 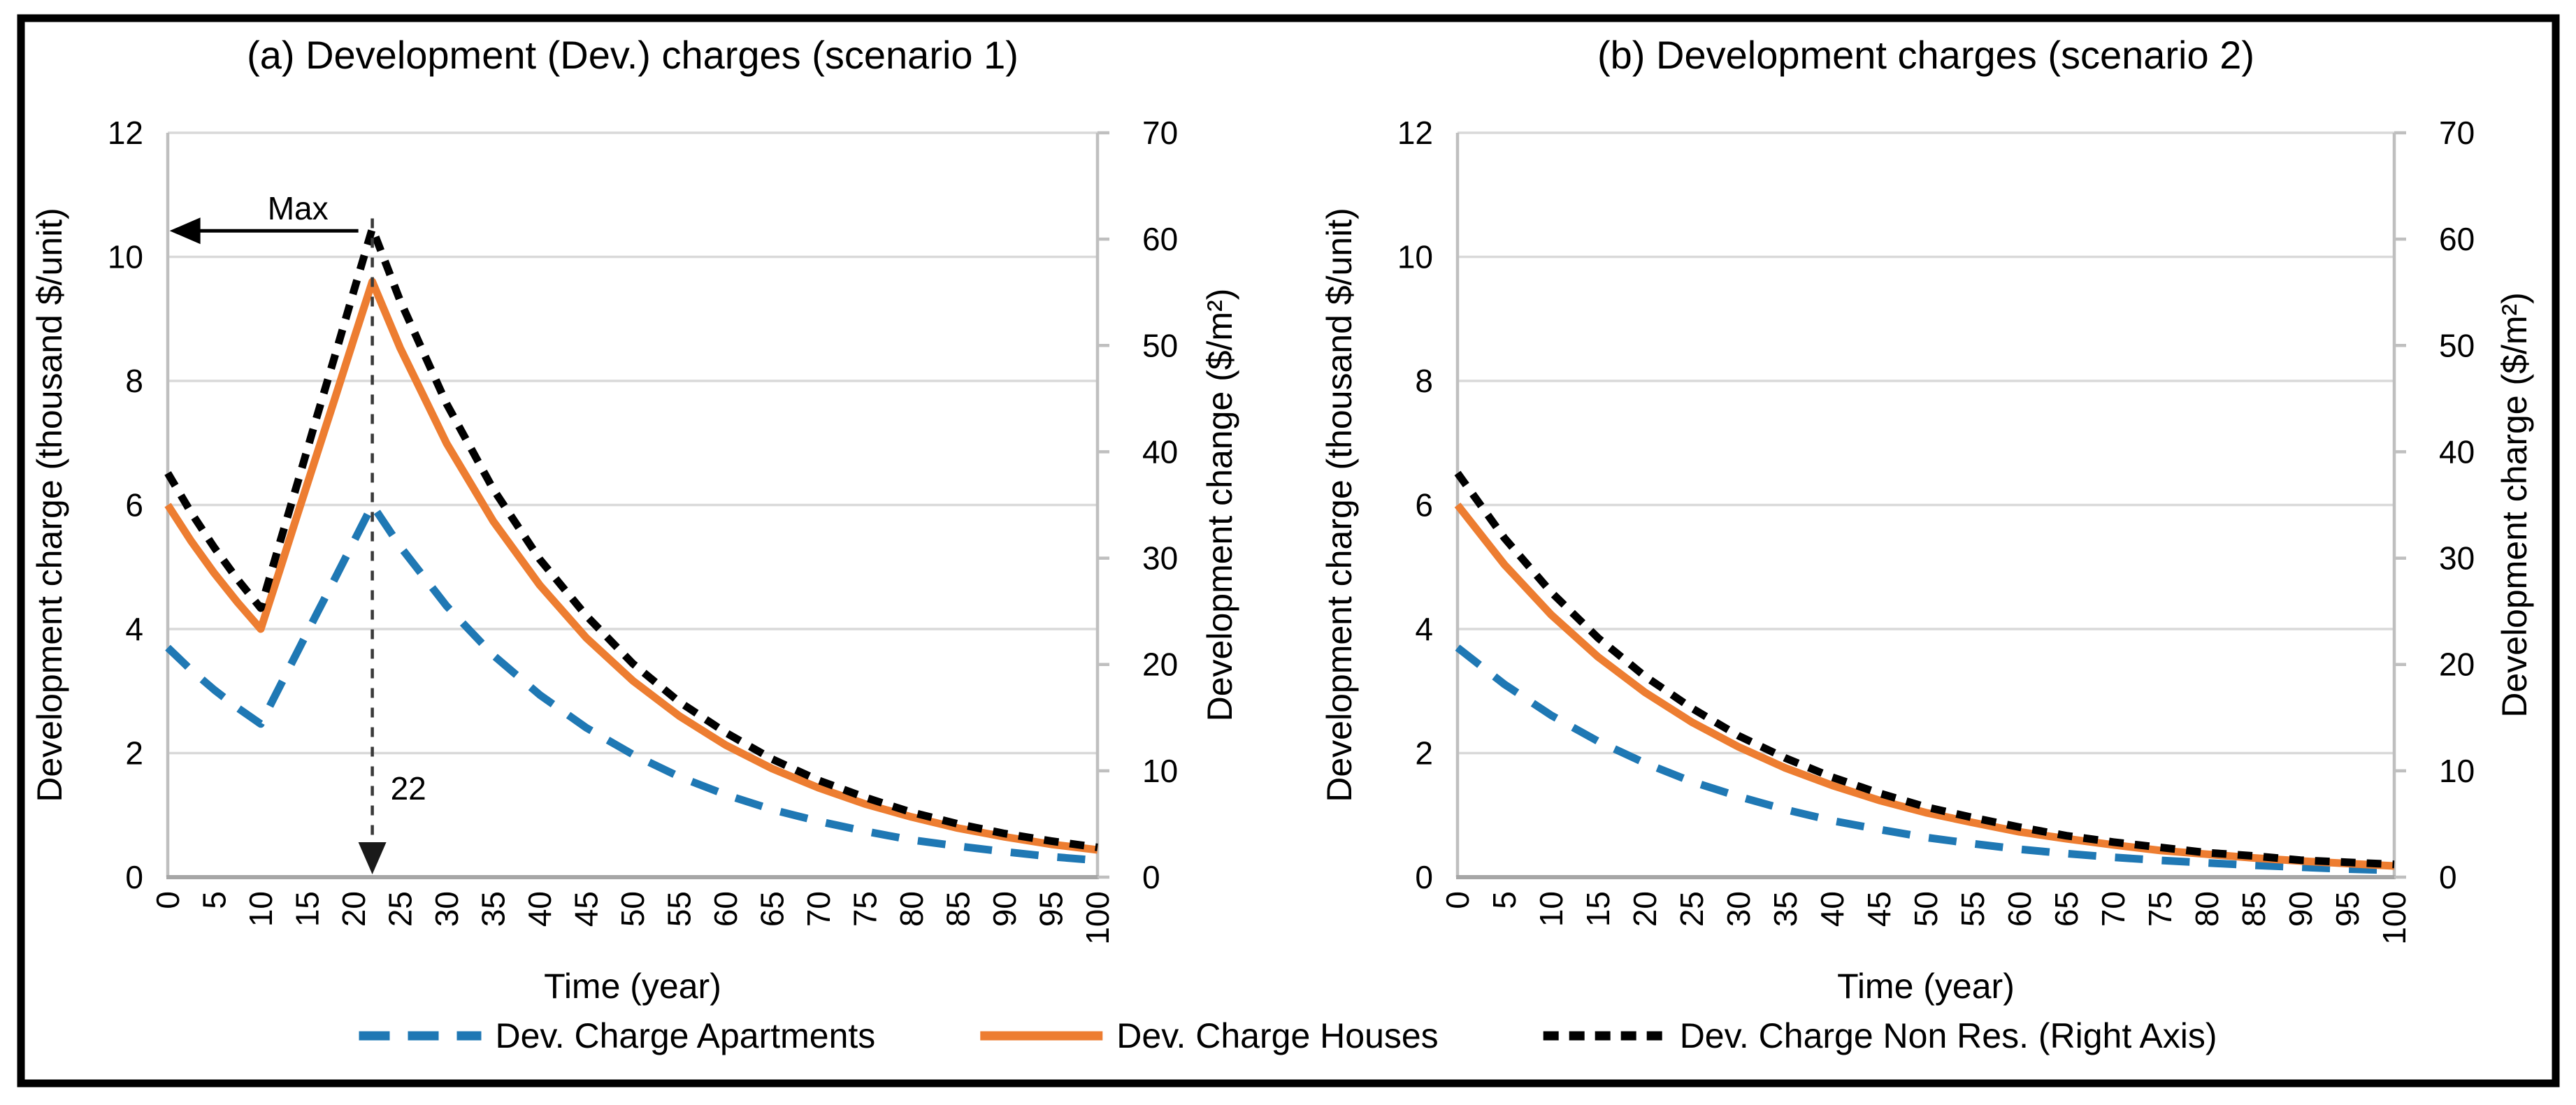 I want to click on max-annotation-label: Max, so click(x=298, y=208).